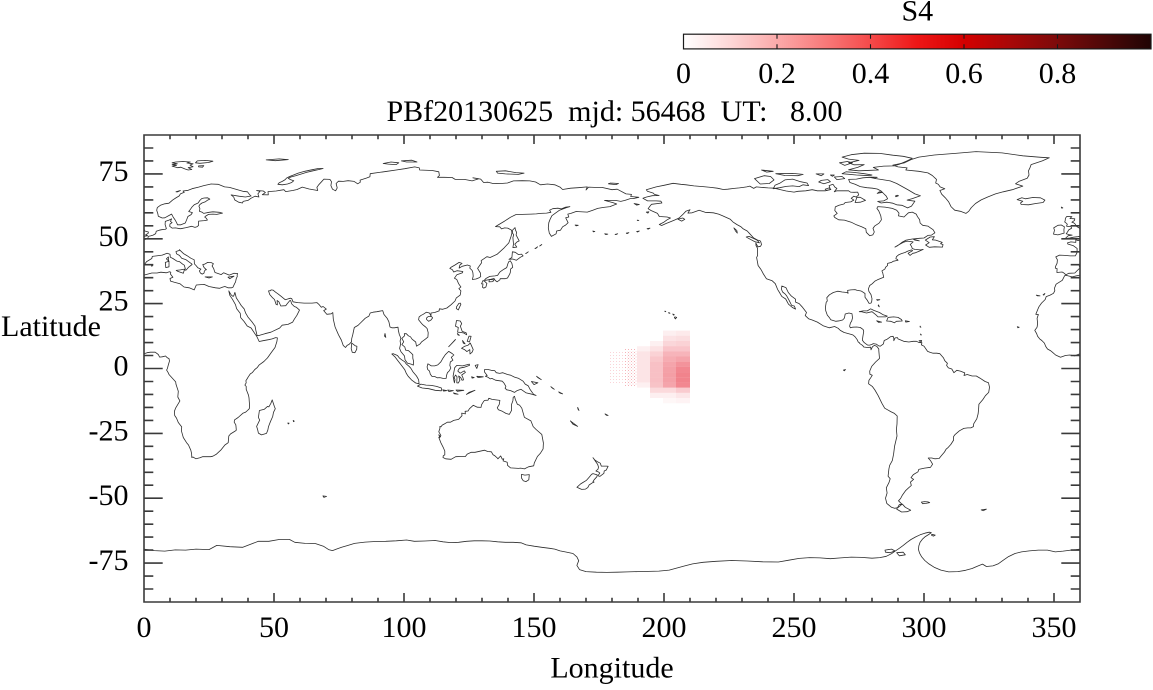 The height and width of the screenshot is (690, 1153). Describe the element at coordinates (871, 73) in the screenshot. I see `svg-text: 0.4` at that location.